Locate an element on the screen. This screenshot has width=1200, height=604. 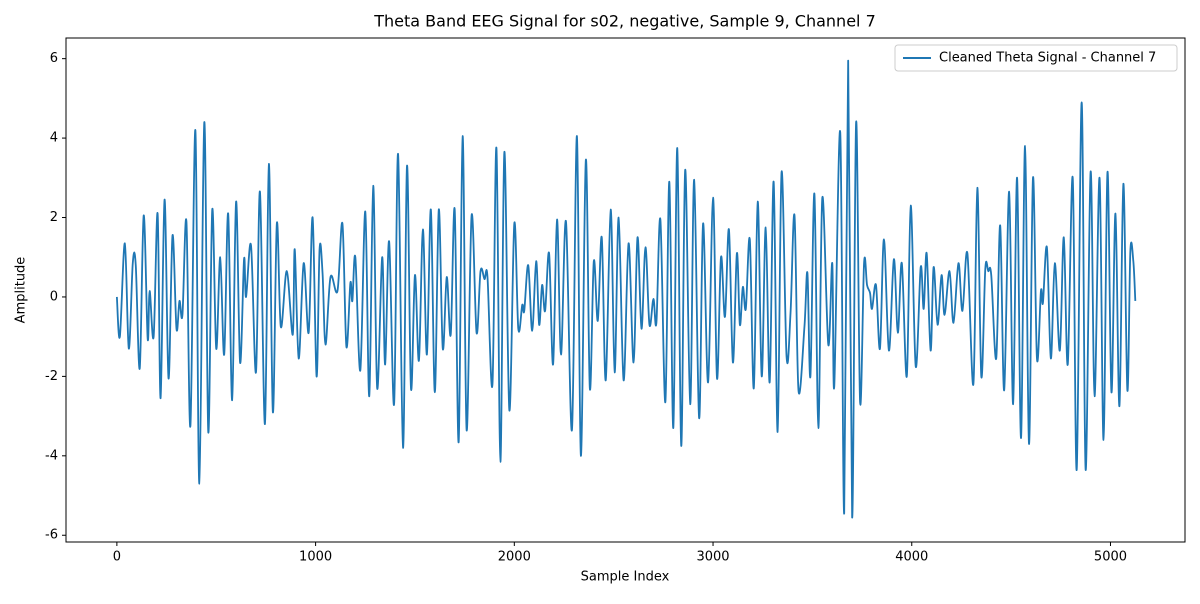
y-tick-label: -6 is located at coordinates (51, 535).